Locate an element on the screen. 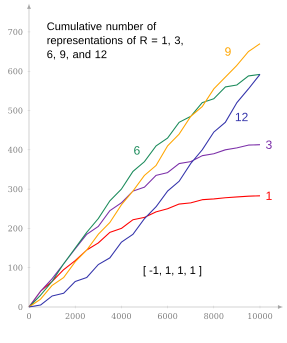 The height and width of the screenshot is (343, 287). y-tick-label: 400 is located at coordinates (15, 149).